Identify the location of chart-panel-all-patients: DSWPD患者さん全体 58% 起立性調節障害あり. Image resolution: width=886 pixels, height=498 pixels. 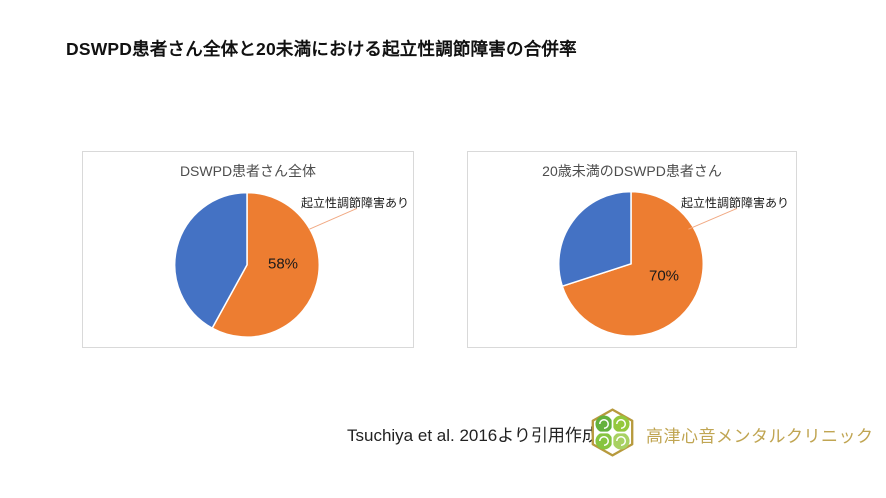
(248, 249).